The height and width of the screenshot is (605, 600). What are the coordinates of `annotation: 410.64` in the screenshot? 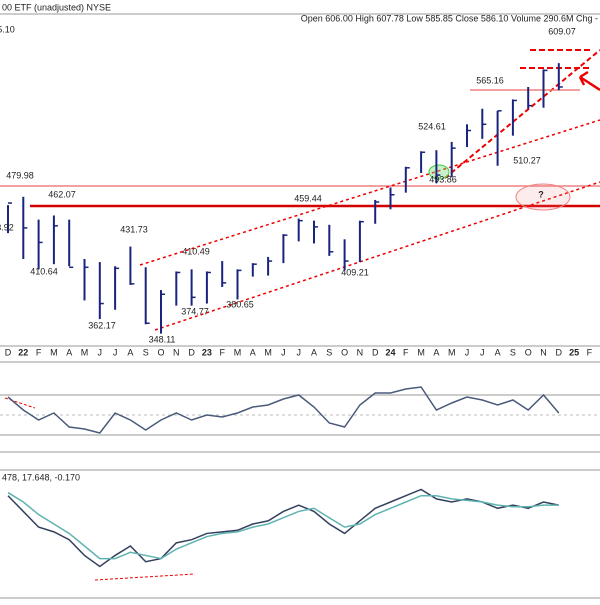 It's located at (44, 271).